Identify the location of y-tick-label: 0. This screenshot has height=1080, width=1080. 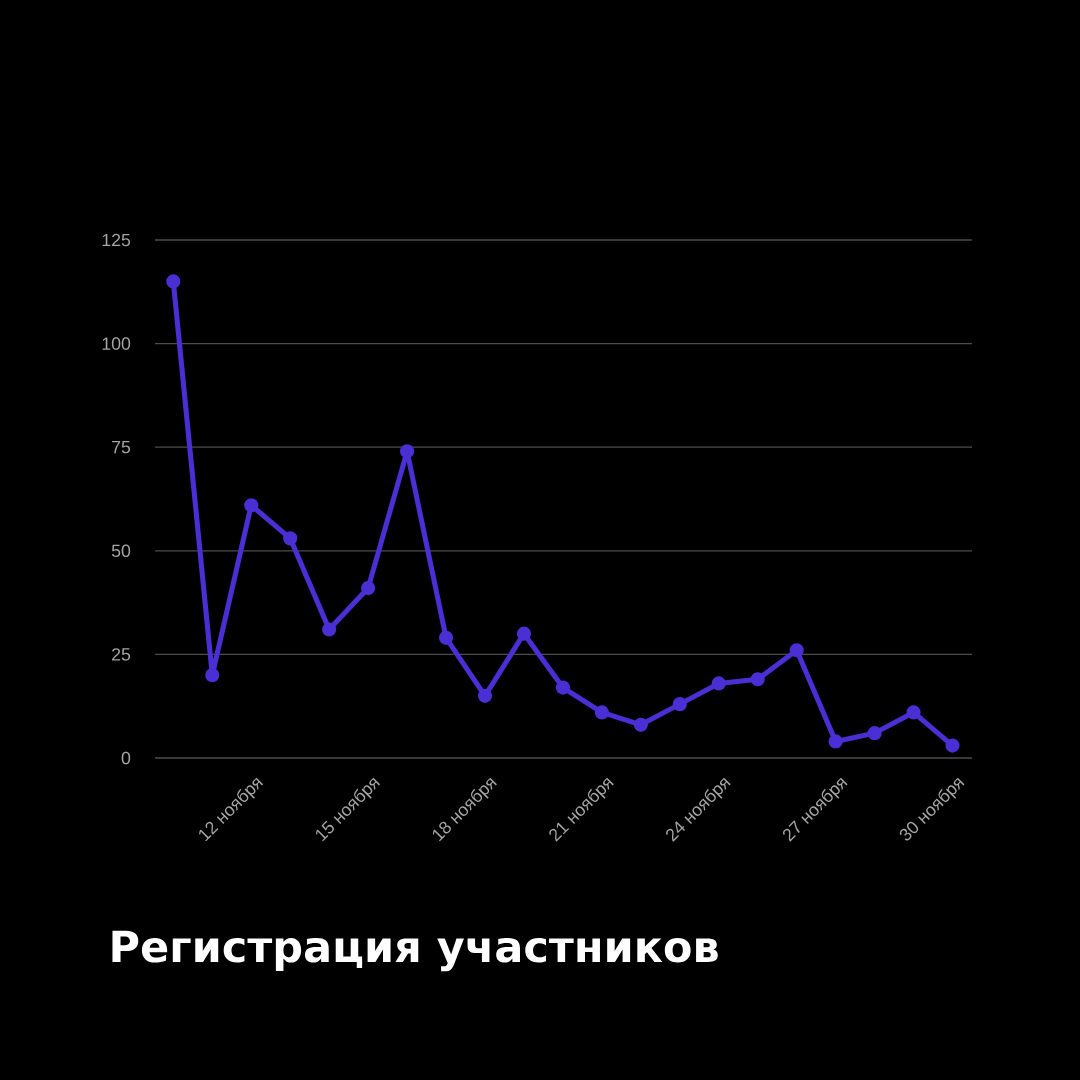
(126, 758).